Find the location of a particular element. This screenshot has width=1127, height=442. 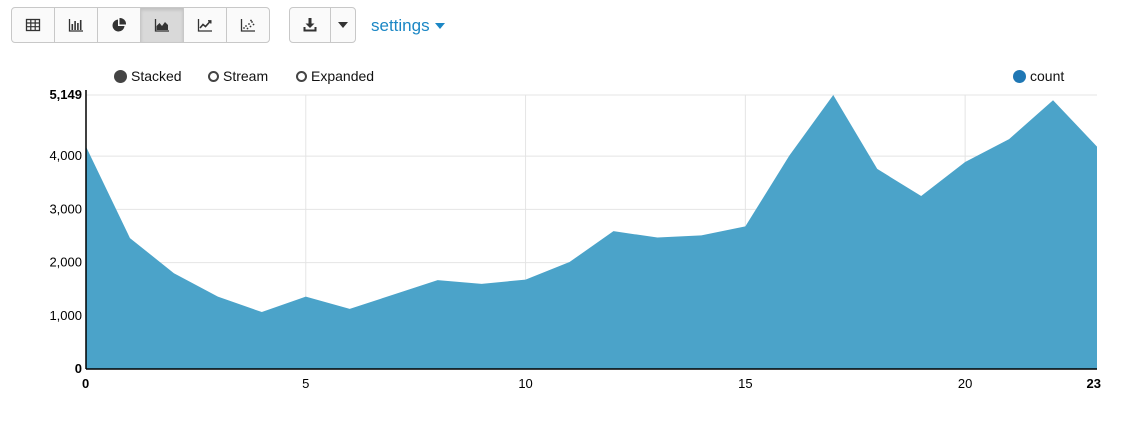

series-legend-count: count is located at coordinates (1038, 76).